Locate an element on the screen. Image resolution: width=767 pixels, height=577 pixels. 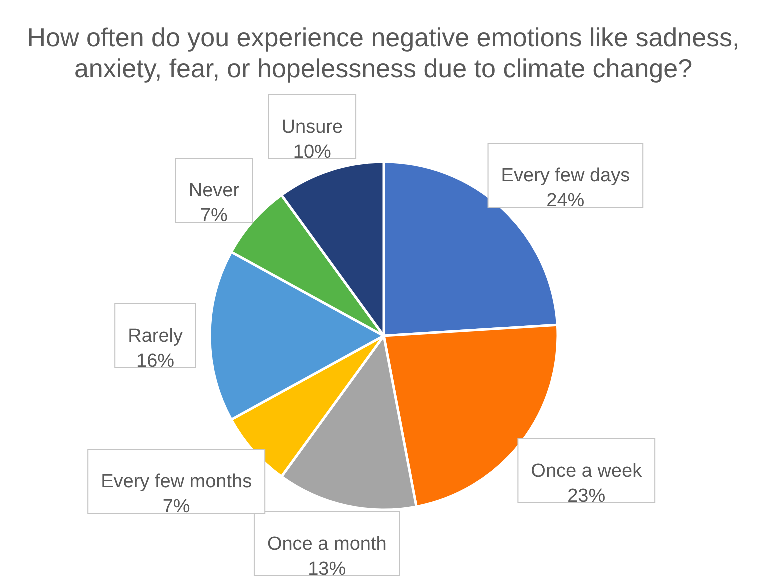
data-label: 13% is located at coordinates (327, 568).